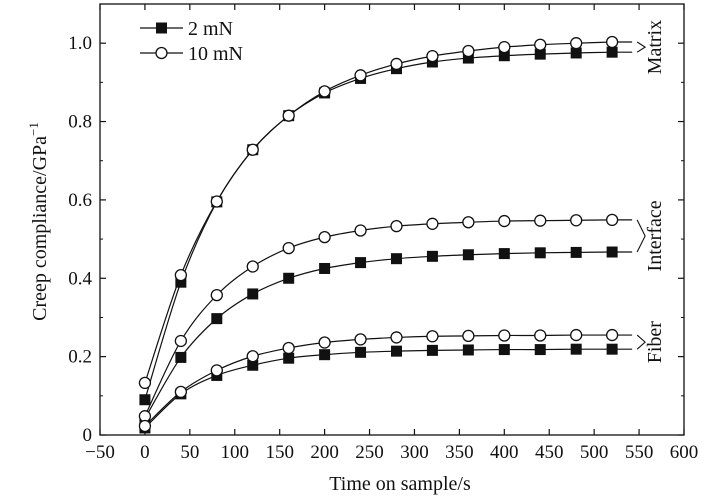 Image resolution: width=720 pixels, height=500 pixels. What do you see at coordinates (80, 122) in the screenshot?
I see `y-tick-label: 0.8` at bounding box center [80, 122].